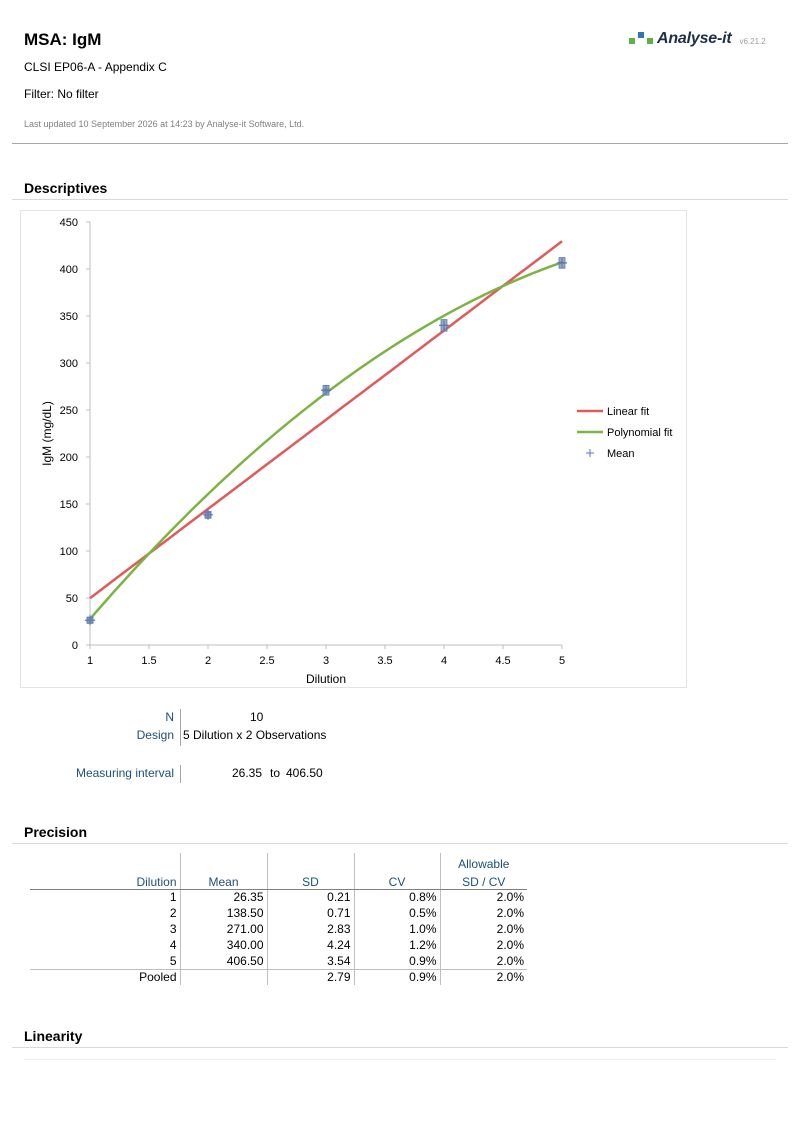 This screenshot has width=800, height=1132. Describe the element at coordinates (208, 661) in the screenshot. I see `x-tick-label: 2` at that location.